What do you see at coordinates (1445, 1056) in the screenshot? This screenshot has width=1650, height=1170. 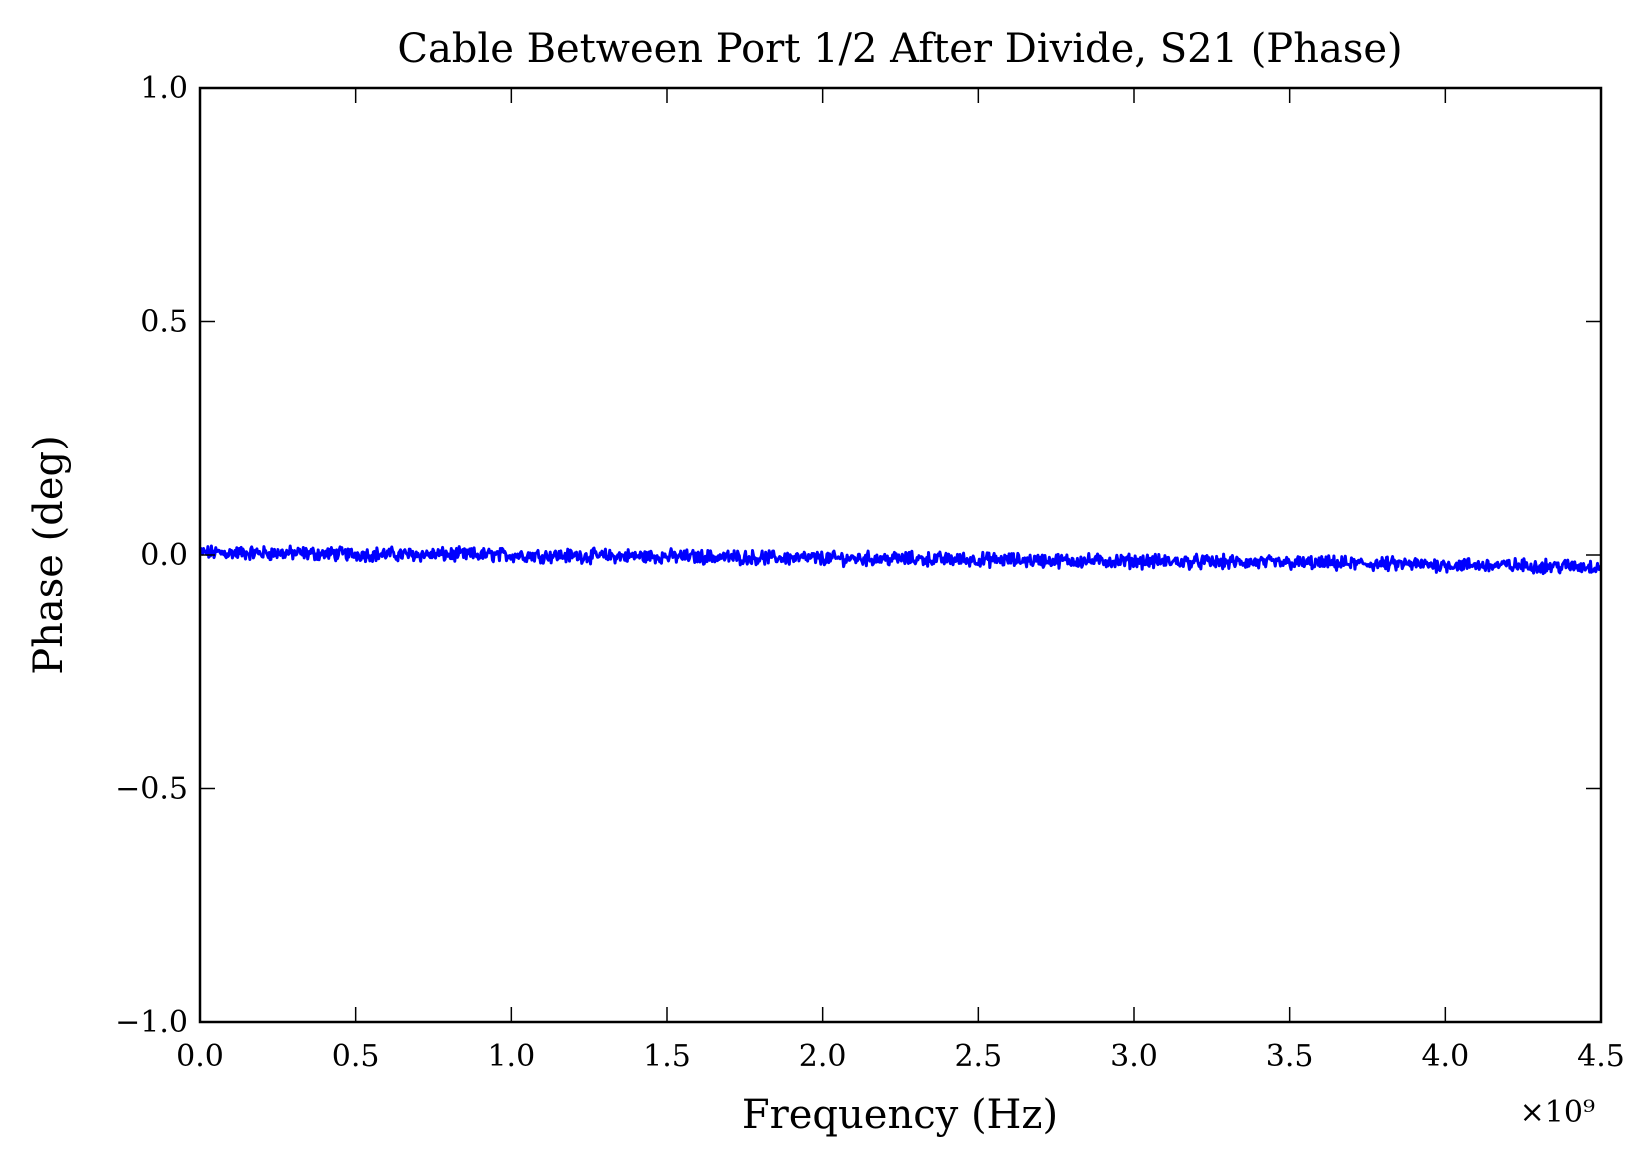 I see `x-tick-label: 4.0` at bounding box center [1445, 1056].